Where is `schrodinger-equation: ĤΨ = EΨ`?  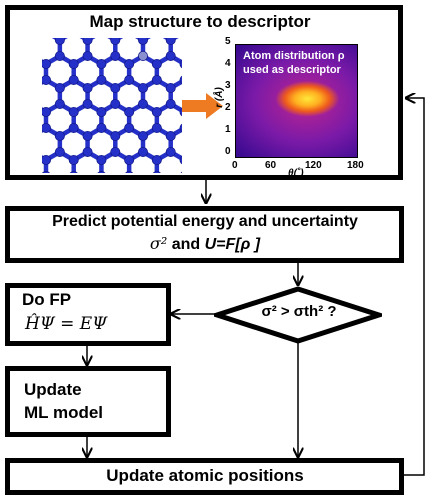
schrodinger-equation: ĤΨ = EΨ is located at coordinates (66, 324).